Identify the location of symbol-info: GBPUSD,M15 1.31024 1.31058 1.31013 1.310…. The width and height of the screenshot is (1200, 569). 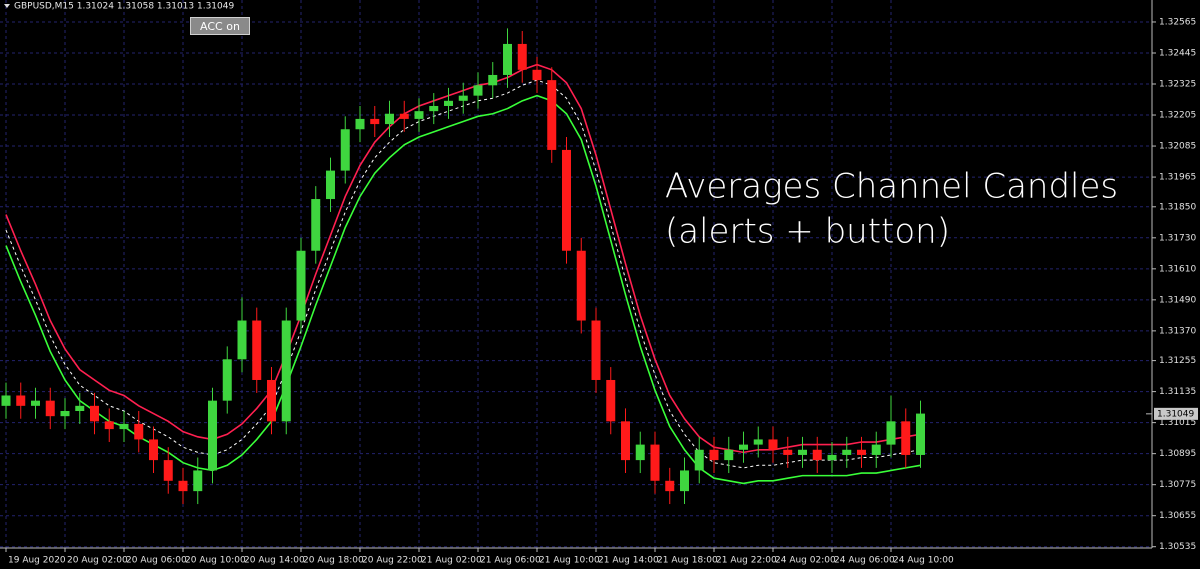
(124, 7).